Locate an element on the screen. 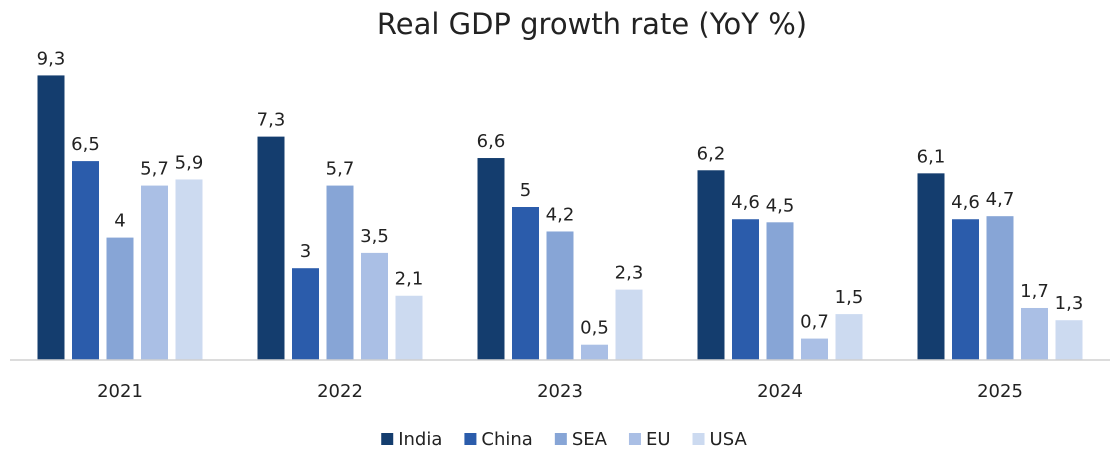 The height and width of the screenshot is (450, 1120). chart-title: Real GDP growth rate (YoY %) is located at coordinates (592, 24).